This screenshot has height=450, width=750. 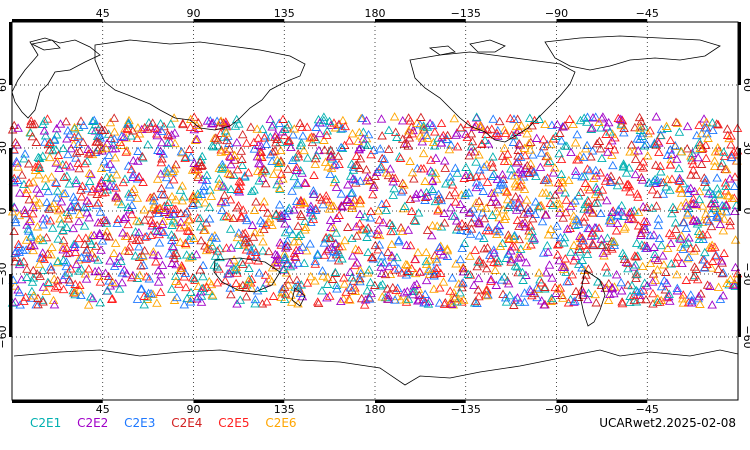 I want to click on tick-label: −60, so click(x=745, y=336).